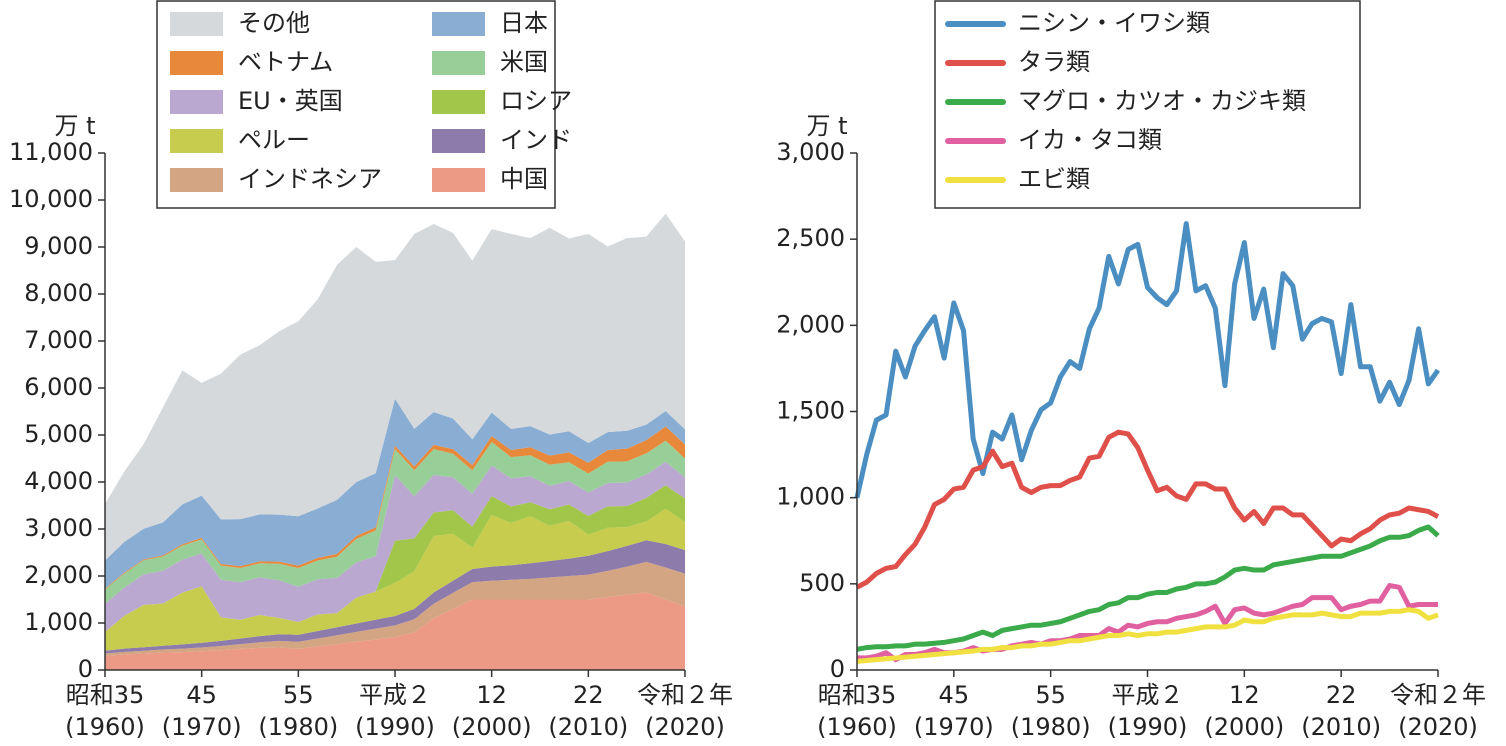 The image size is (1506, 746). Describe the element at coordinates (58, 340) in the screenshot. I see `y-tick-label: 7,000` at that location.